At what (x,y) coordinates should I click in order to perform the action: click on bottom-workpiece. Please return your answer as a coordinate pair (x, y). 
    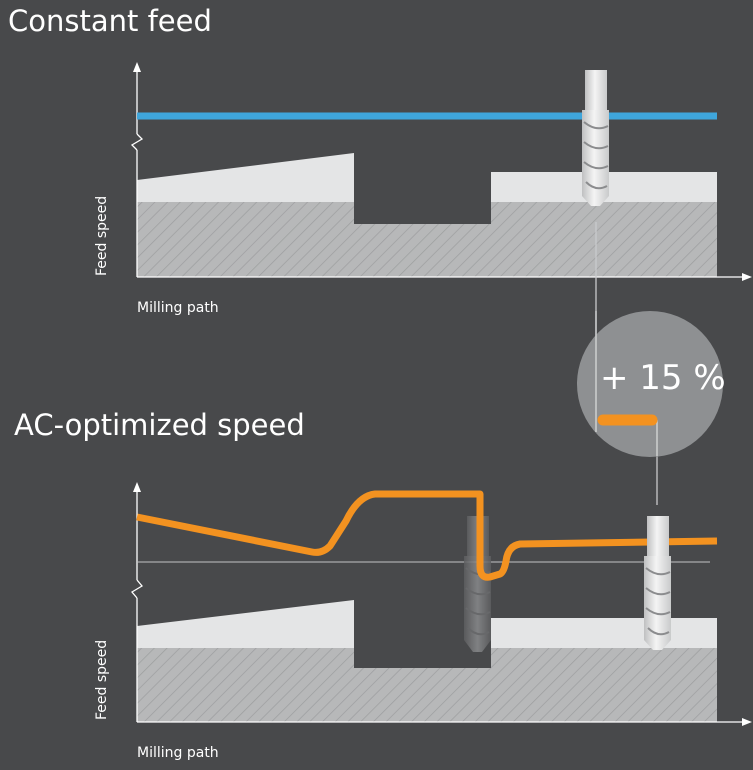
    Looking at the image, I should click on (427, 661).